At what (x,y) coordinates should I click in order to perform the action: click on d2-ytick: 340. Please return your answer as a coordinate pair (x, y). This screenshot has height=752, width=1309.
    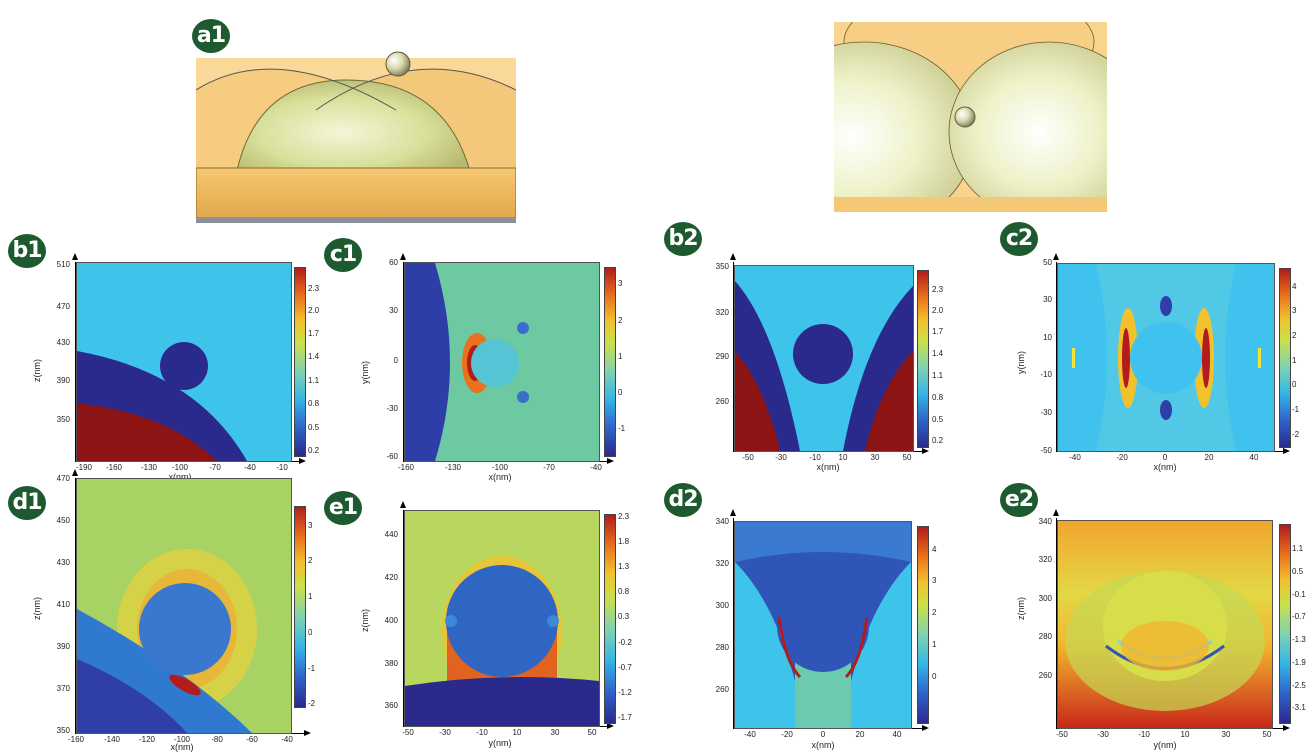
    Looking at the image, I should click on (722, 521).